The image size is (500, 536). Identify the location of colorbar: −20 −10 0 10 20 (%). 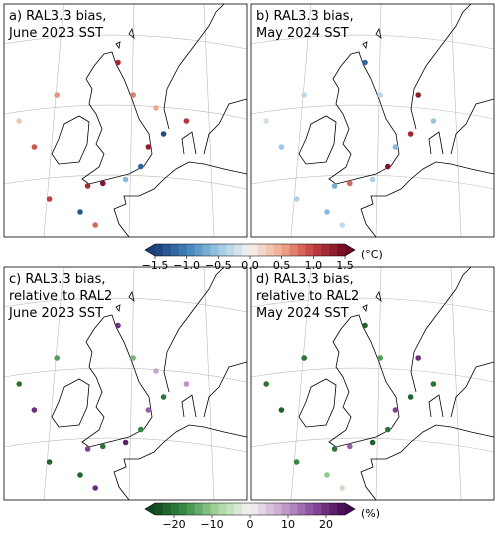
(262, 516).